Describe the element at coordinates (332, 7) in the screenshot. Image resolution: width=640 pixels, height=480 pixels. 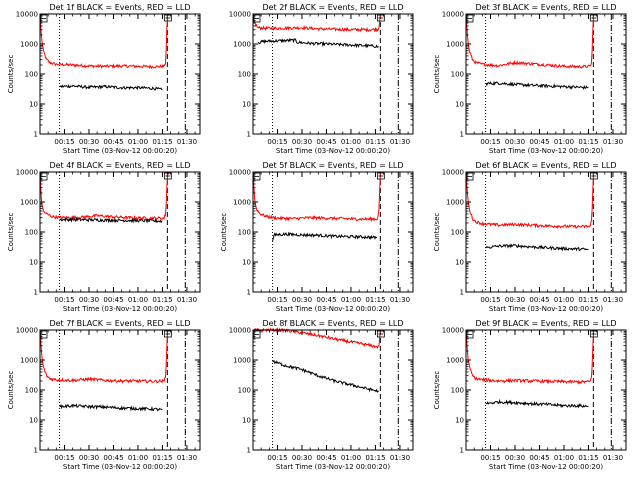
I see `chart-title: Det 2f BLACK = Events, RED = LLD` at that location.